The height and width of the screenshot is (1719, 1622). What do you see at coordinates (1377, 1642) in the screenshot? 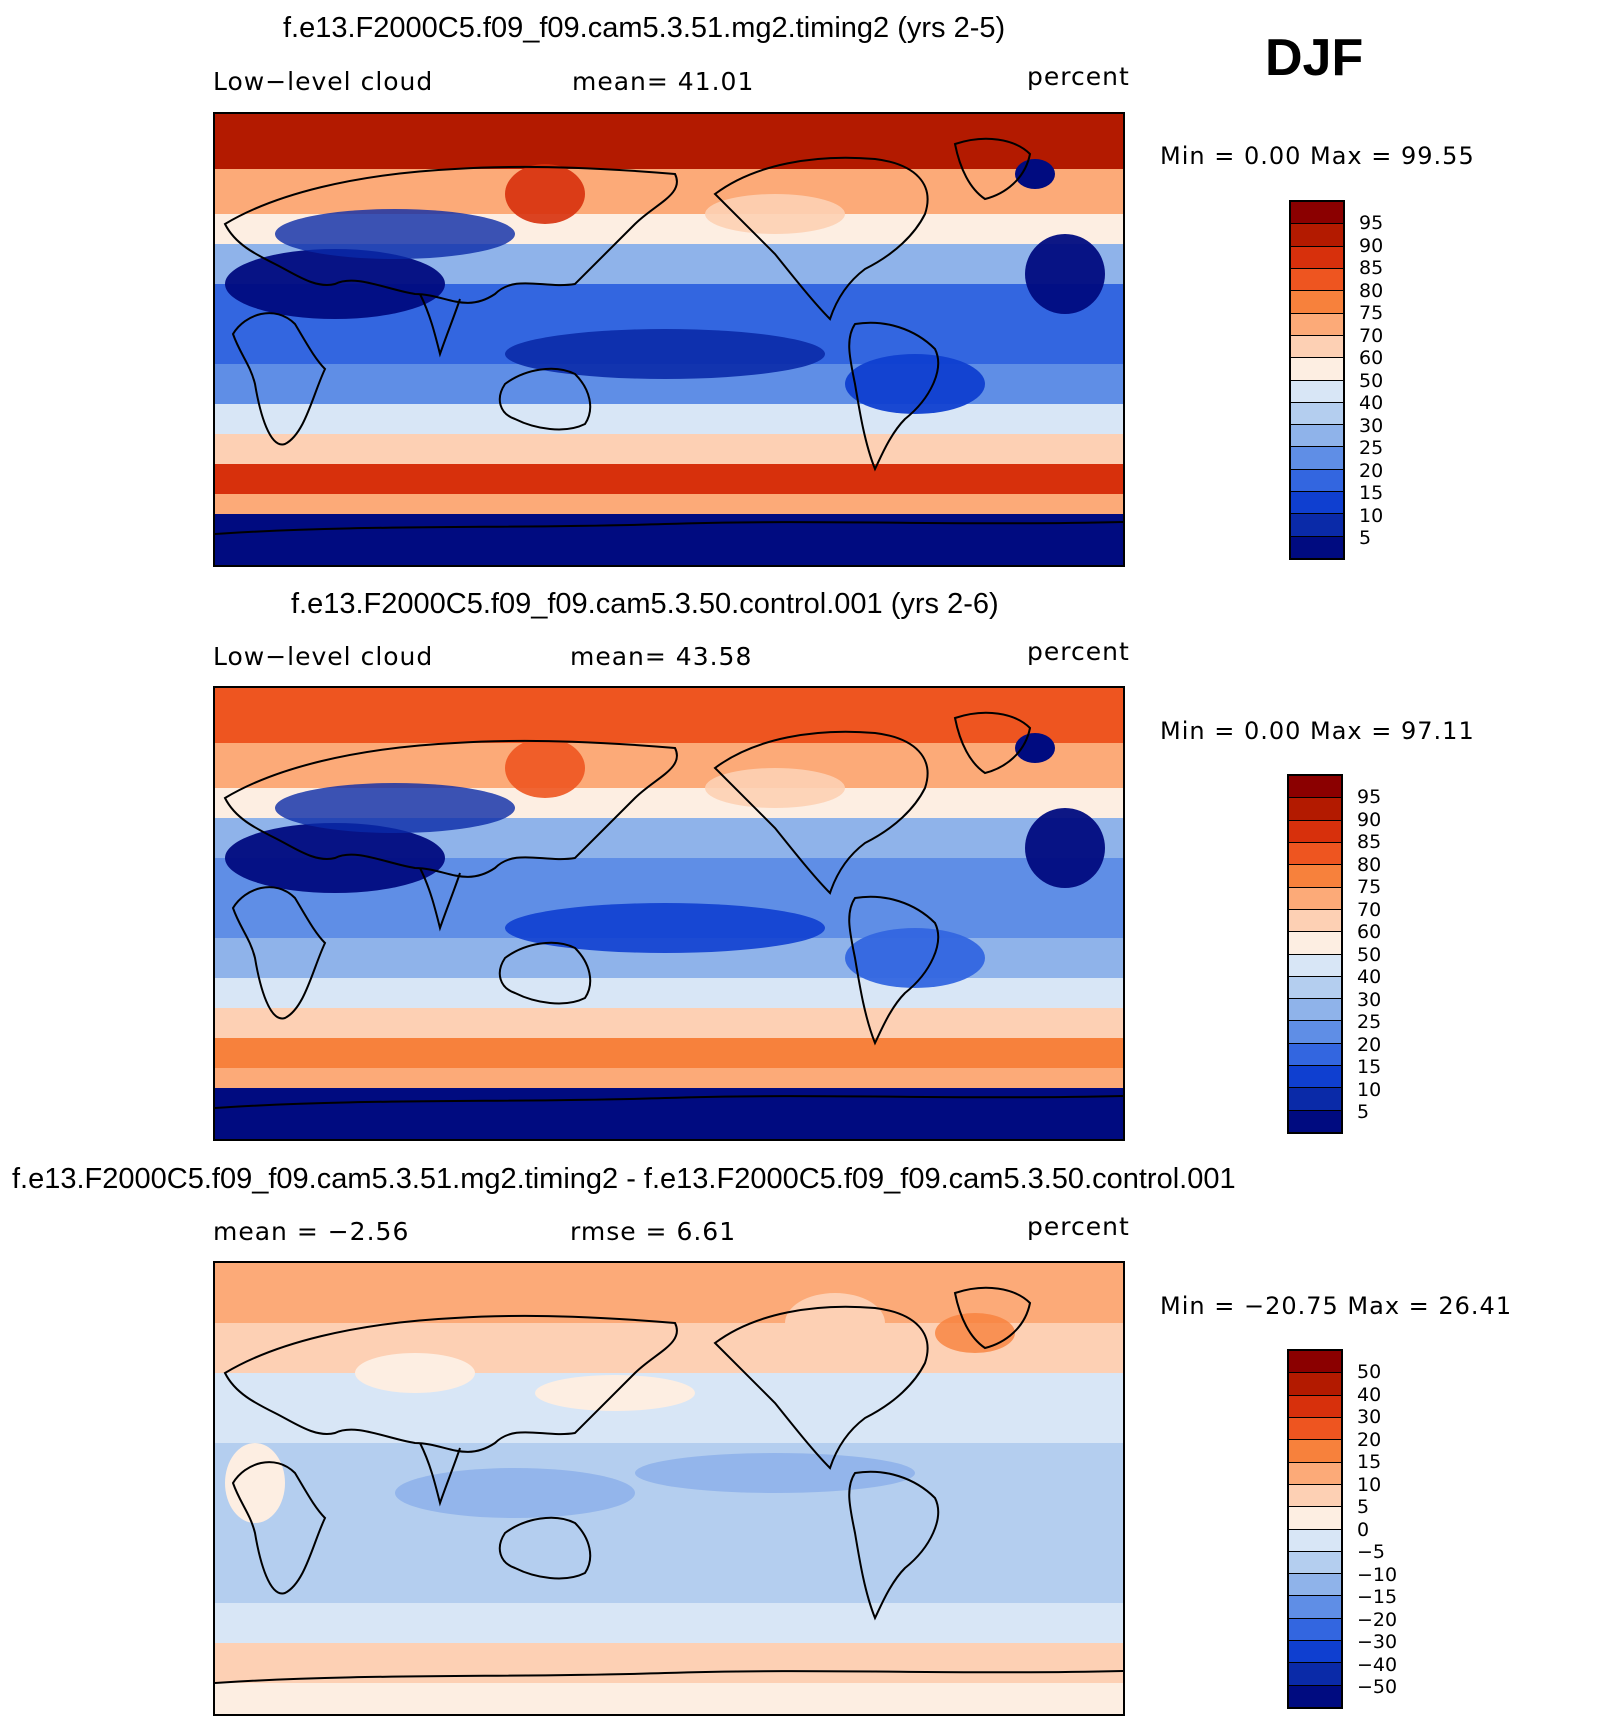
I see `colorbar-tick-label: −30` at bounding box center [1377, 1642].